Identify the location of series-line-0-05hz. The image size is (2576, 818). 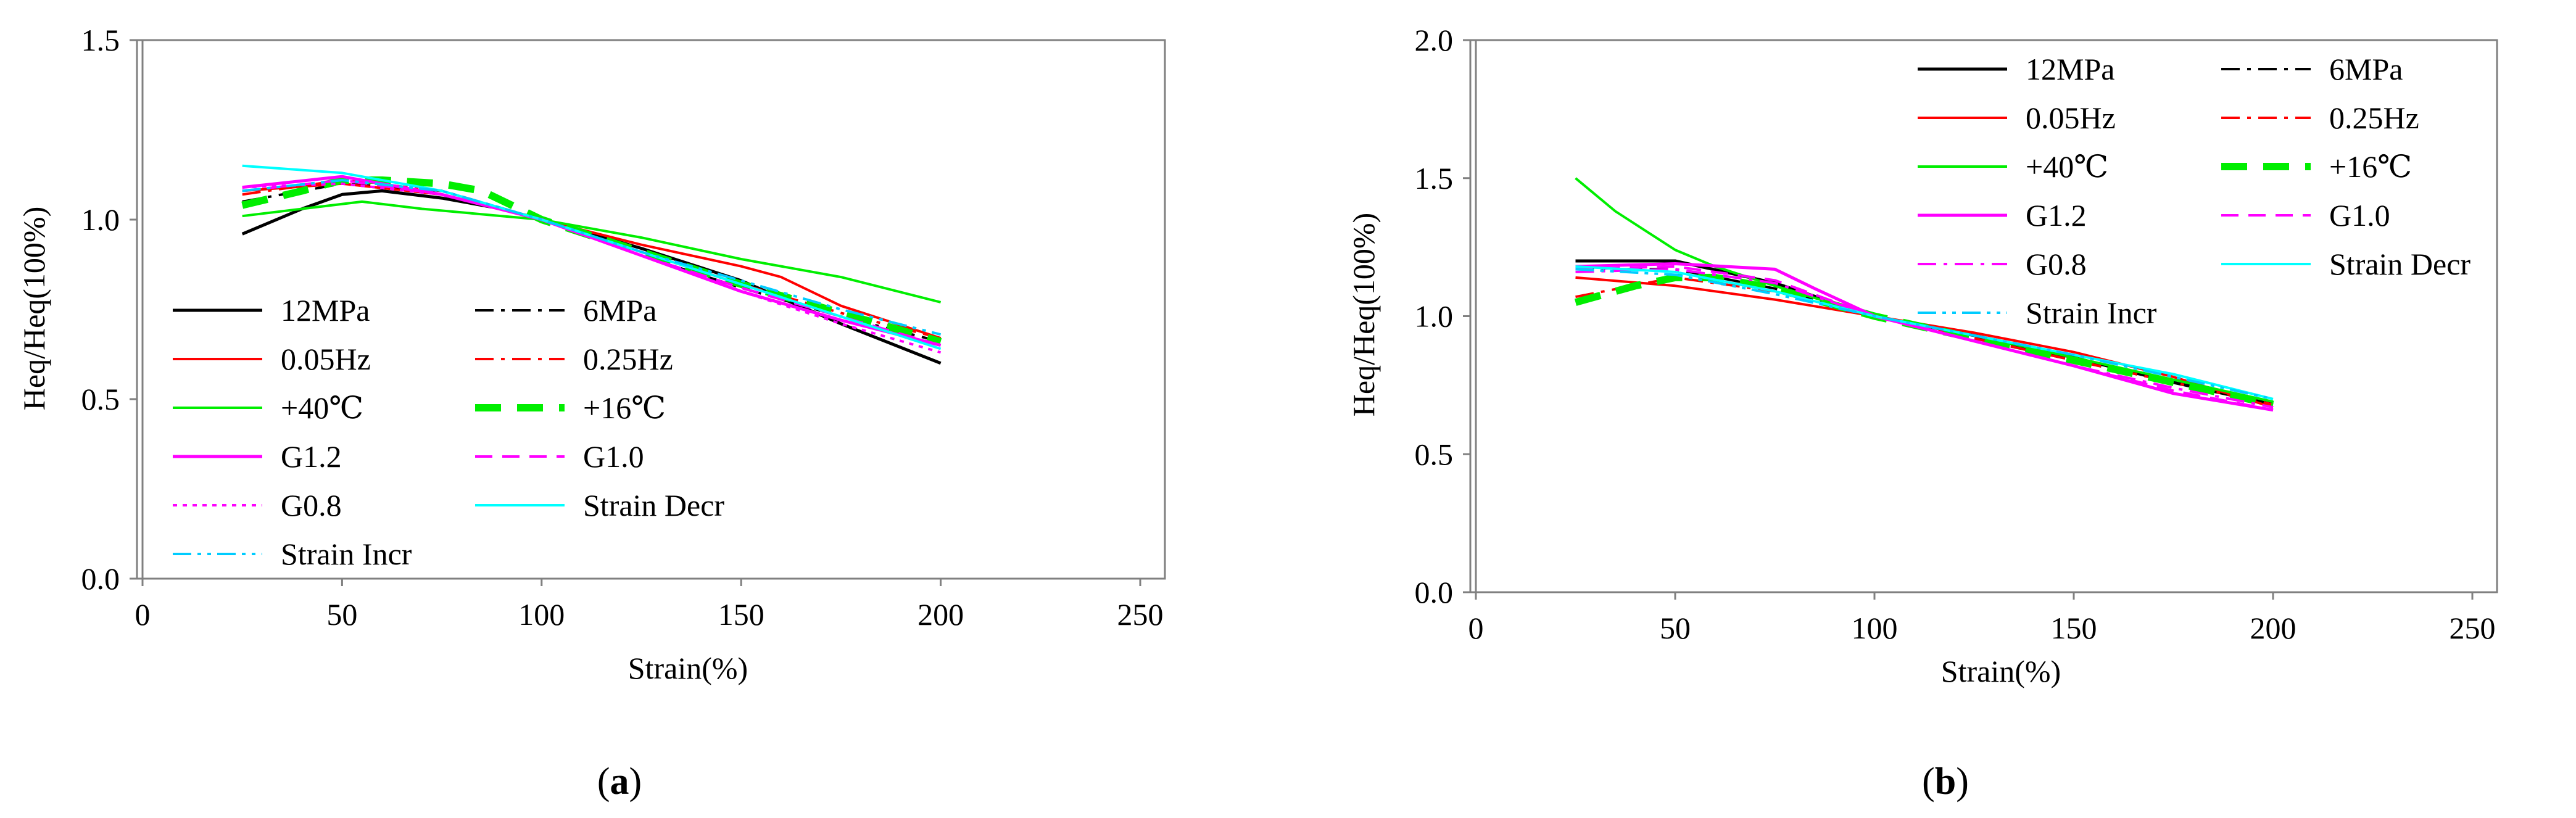
(592, 261).